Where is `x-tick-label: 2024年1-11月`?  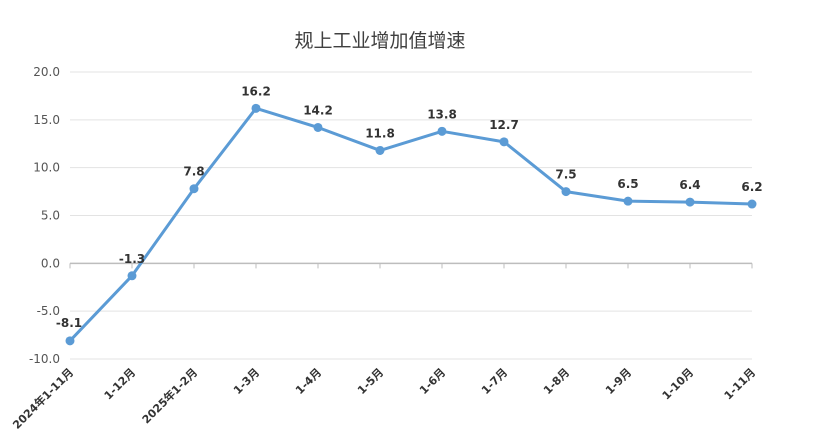
x-tick-label: 2024年1-11月 is located at coordinates (43, 398).